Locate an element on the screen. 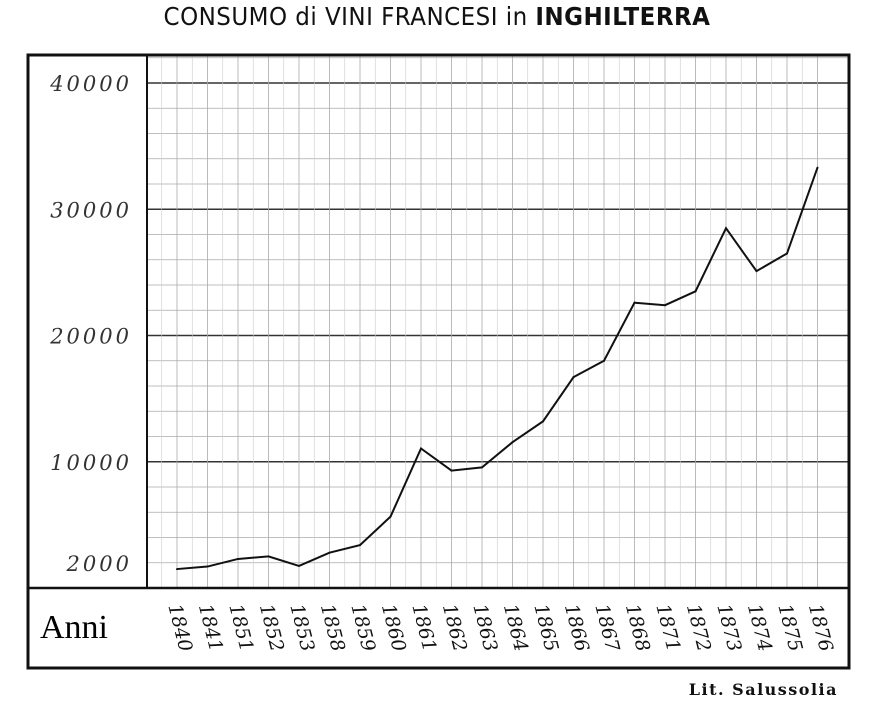 The image size is (874, 709). title-part-2: INGHILTERRA is located at coordinates (623, 16).